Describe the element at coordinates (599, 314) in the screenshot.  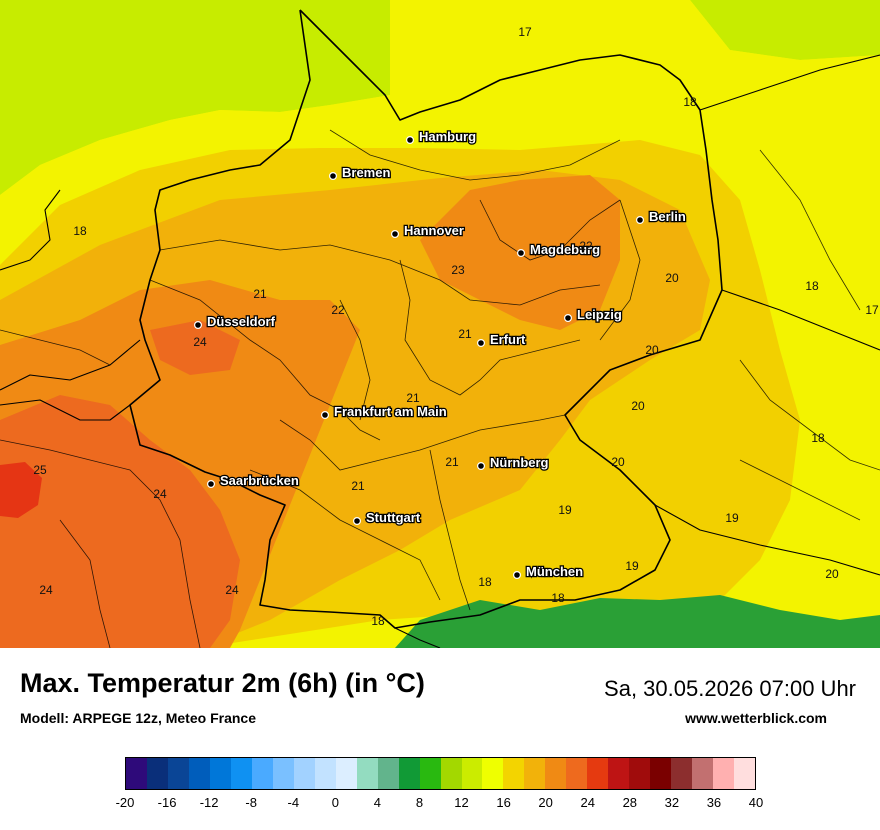
I see `city-label: Leipzig` at that location.